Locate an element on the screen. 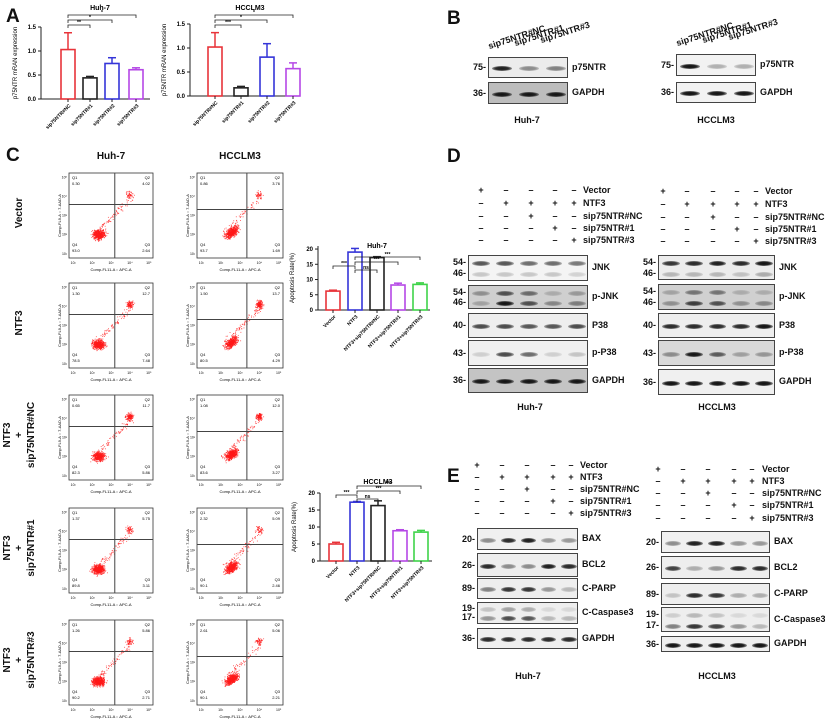  y-tick-label: 1.5 is located at coordinates (181, 25).